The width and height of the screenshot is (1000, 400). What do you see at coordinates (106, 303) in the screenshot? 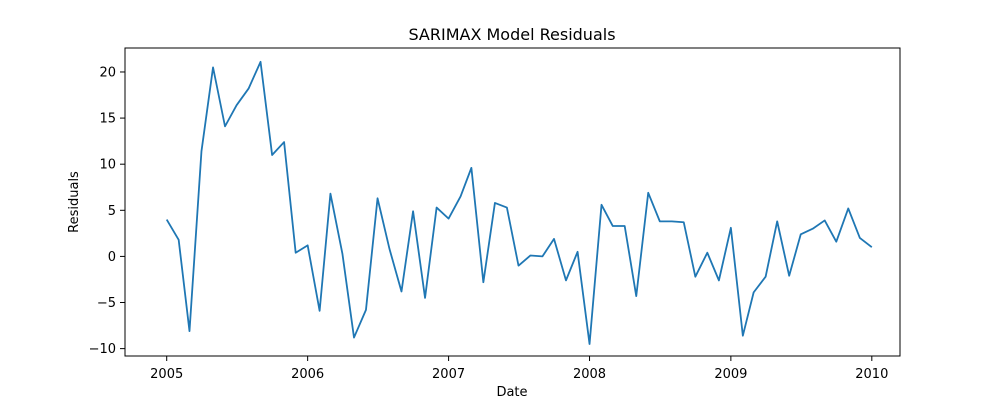
I see `y-tick-label: −5` at bounding box center [106, 303].